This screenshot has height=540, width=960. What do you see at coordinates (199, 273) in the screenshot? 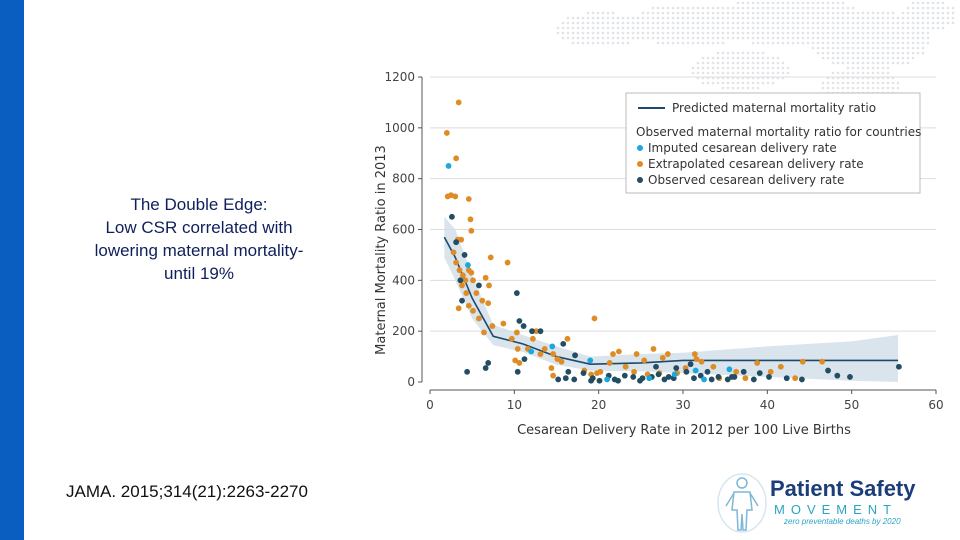
I see `title-line-4: until 19%` at bounding box center [199, 273].